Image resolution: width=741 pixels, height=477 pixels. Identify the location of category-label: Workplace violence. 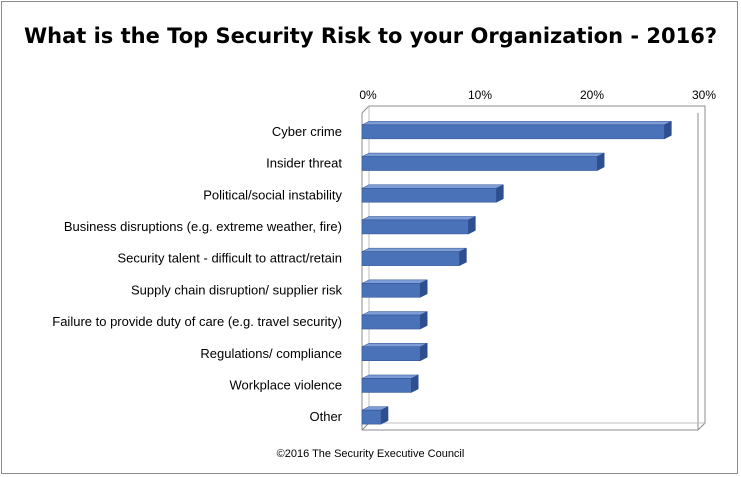
(286, 384).